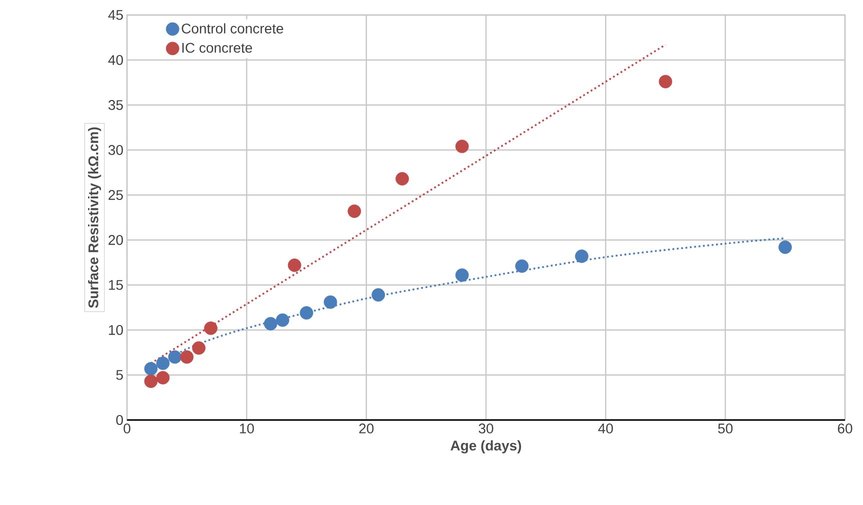 This screenshot has width=863, height=505. Describe the element at coordinates (115, 195) in the screenshot. I see `y-tick-label: 25` at that location.